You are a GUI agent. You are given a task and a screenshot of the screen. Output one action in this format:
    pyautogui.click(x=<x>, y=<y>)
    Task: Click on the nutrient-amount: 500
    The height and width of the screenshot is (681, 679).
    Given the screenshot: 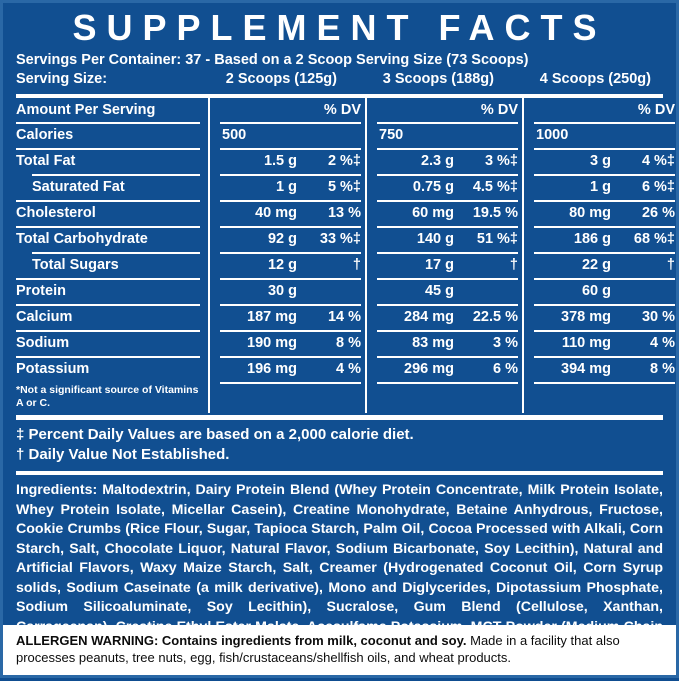 What is the action you would take?
    pyautogui.click(x=234, y=135)
    